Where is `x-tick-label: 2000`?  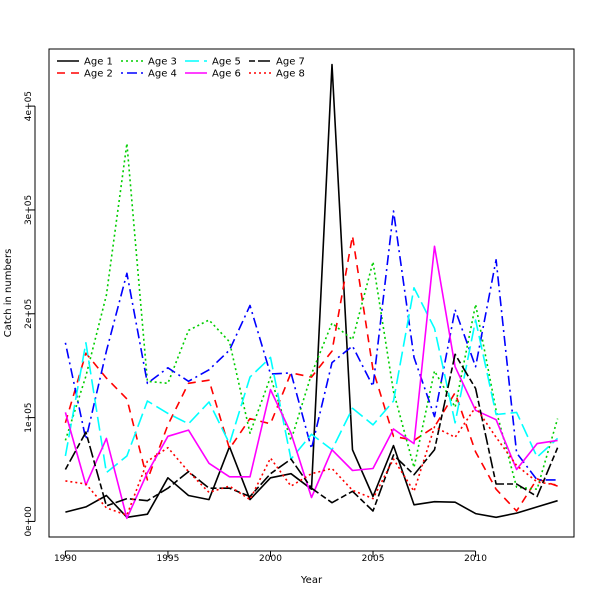
x-tick-label: 2000 is located at coordinates (270, 559).